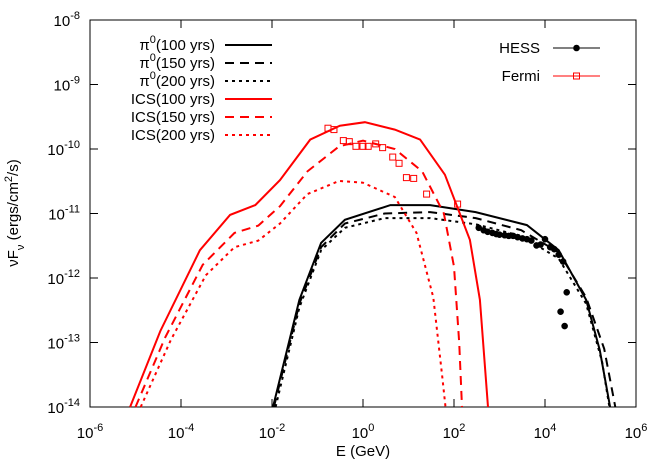 The width and height of the screenshot is (664, 465). What do you see at coordinates (462, 428) in the screenshot?
I see `tick-label-exp: 2` at bounding box center [462, 428].